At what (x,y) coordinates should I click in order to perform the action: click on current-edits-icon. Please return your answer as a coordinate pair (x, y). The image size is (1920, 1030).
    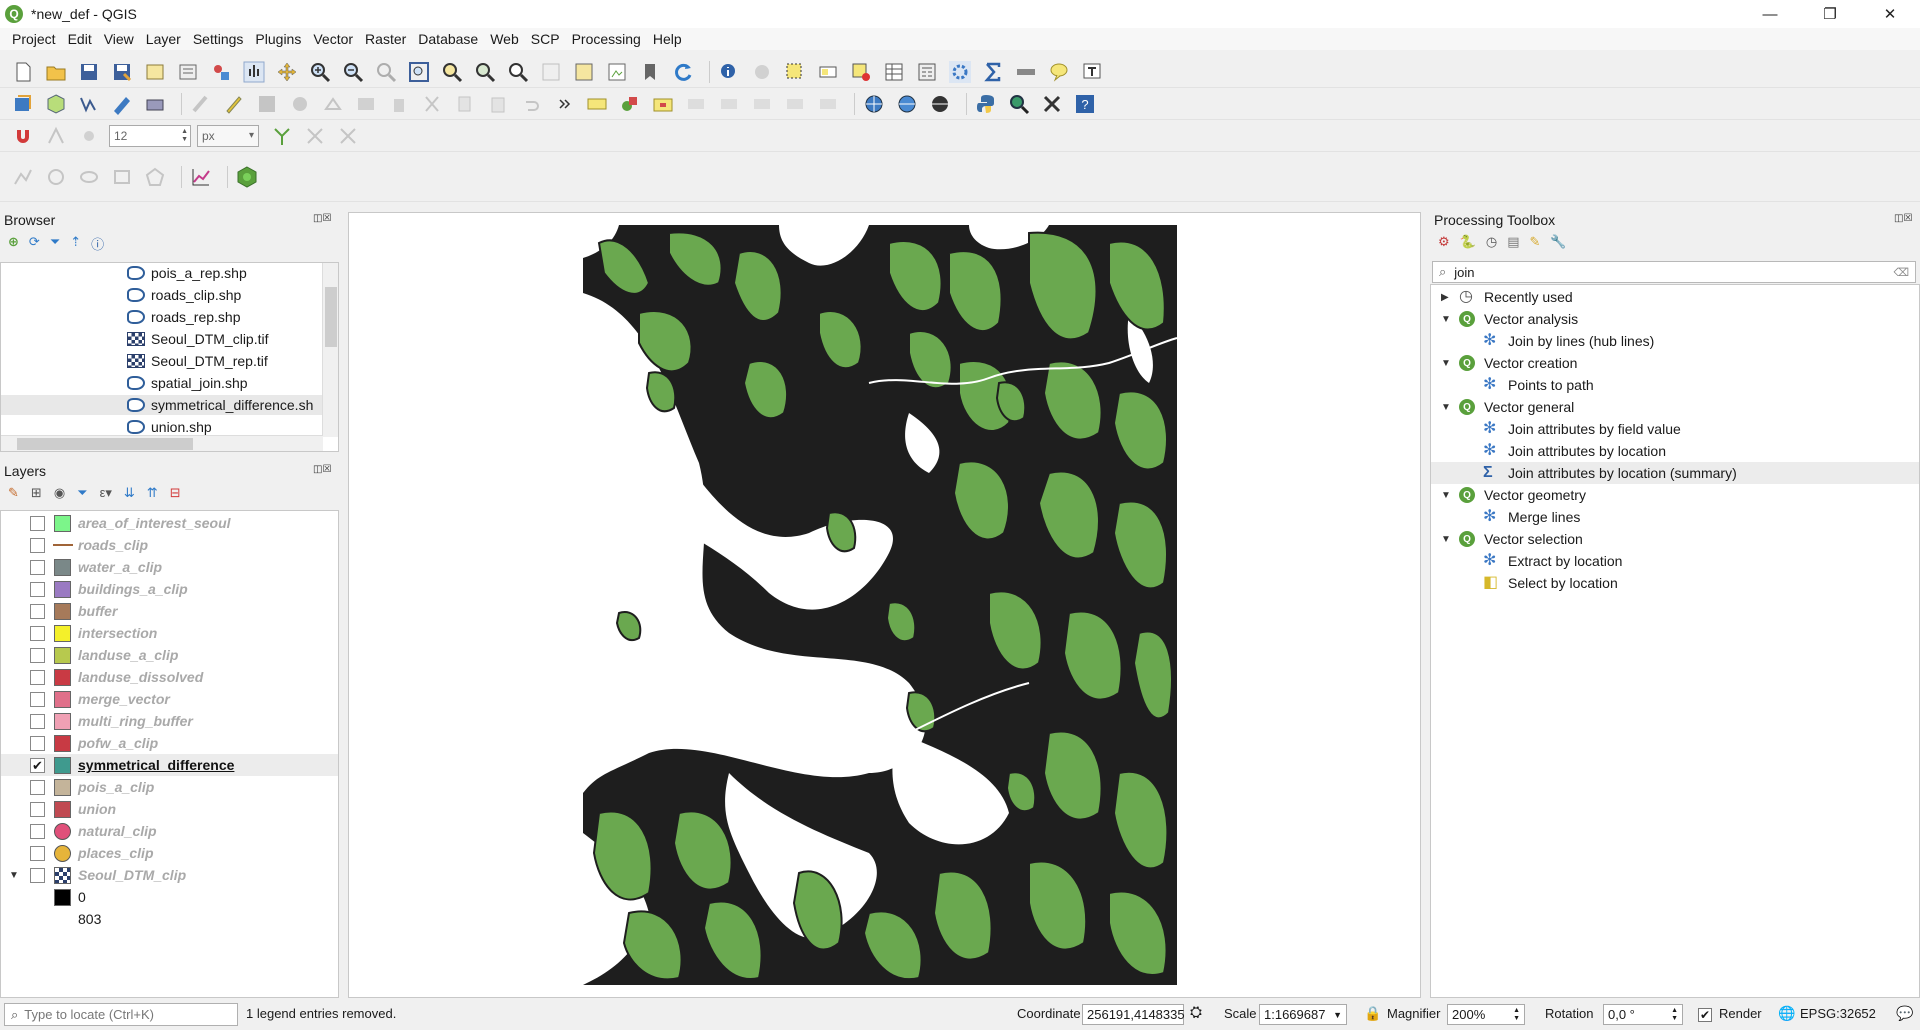
    Looking at the image, I should click on (201, 104).